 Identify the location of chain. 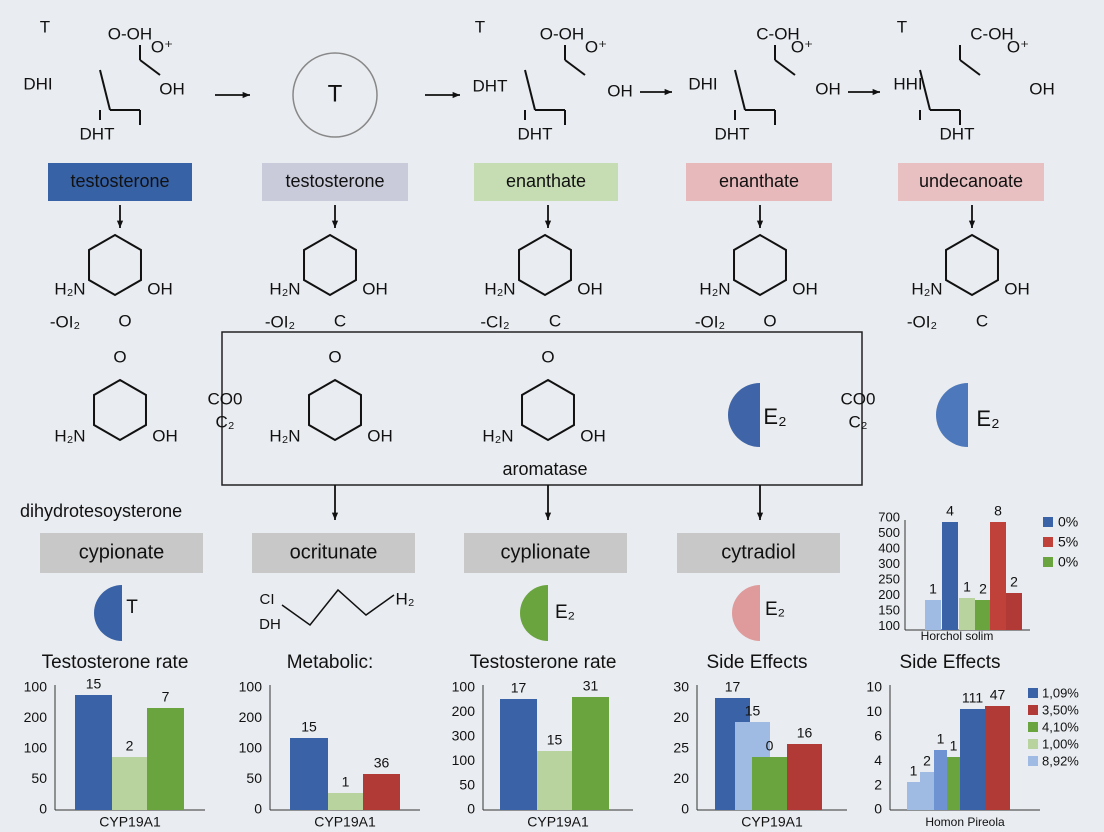
(338, 607).